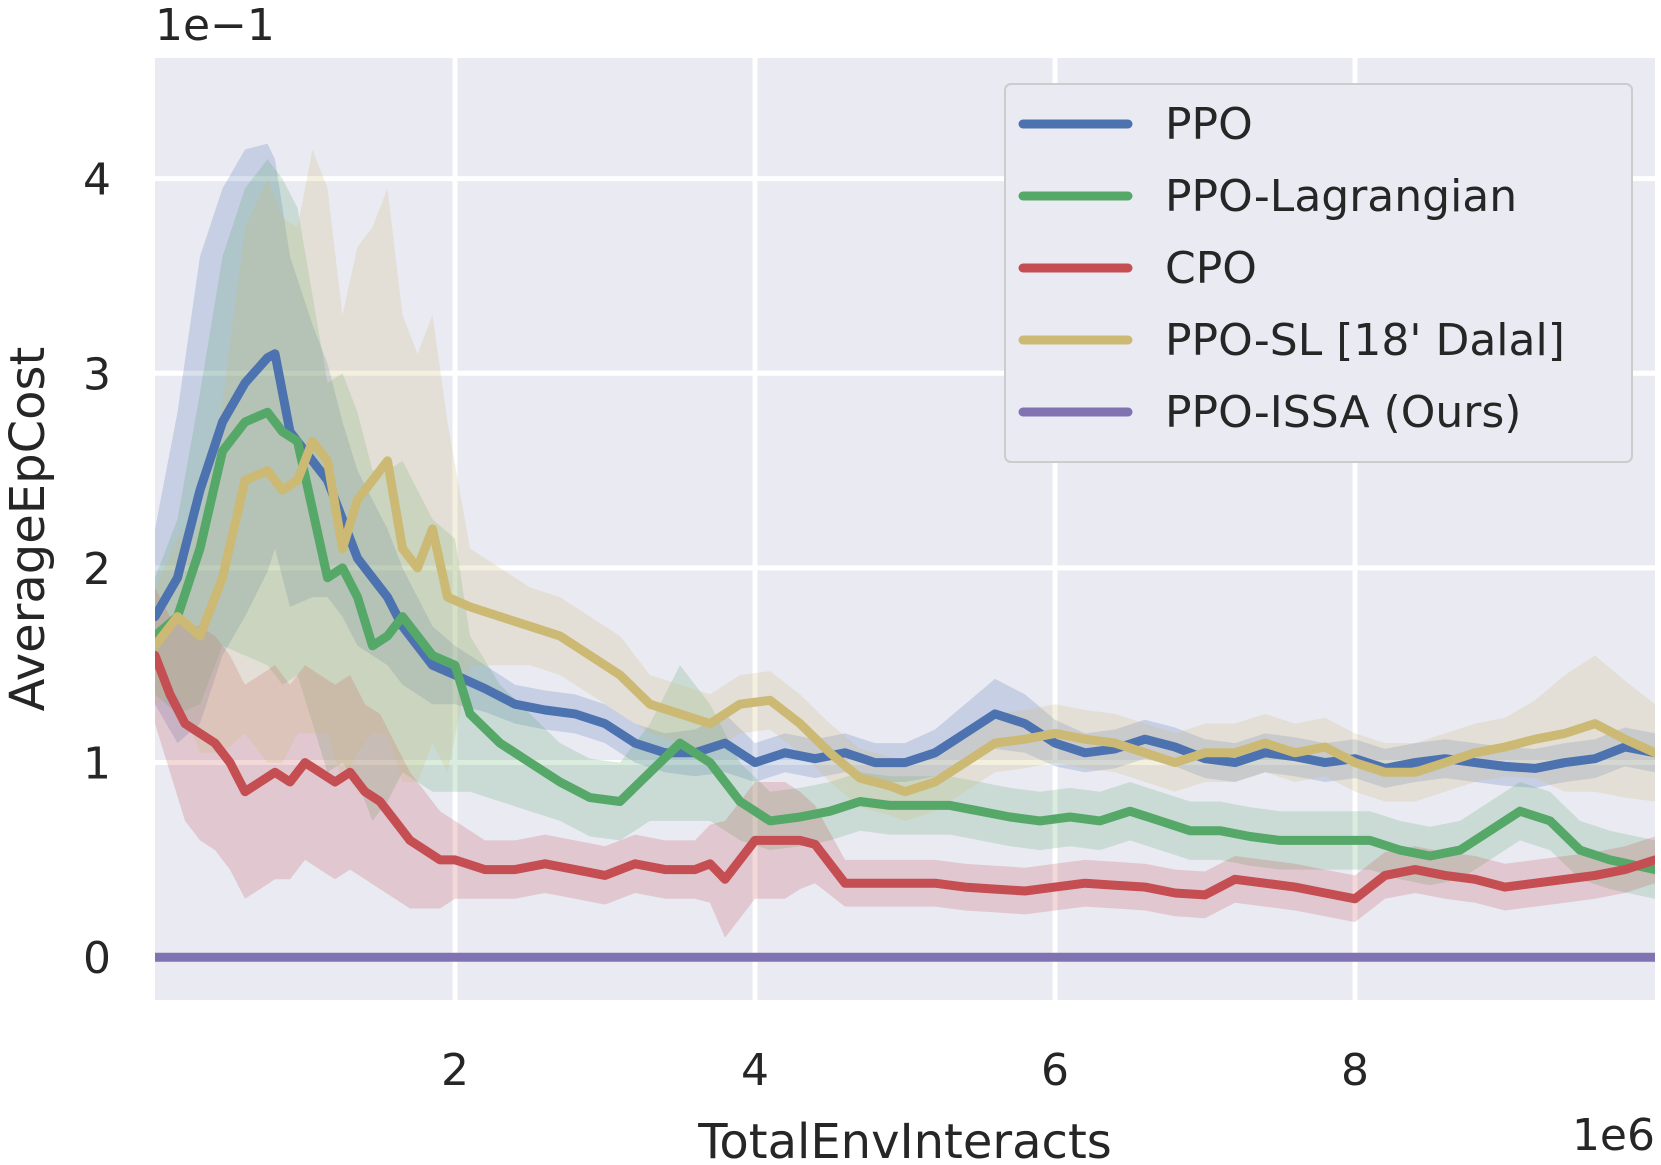 The image size is (1661, 1165). I want to click on x-tick-labels: 2 4 6 8, so click(905, 1070).